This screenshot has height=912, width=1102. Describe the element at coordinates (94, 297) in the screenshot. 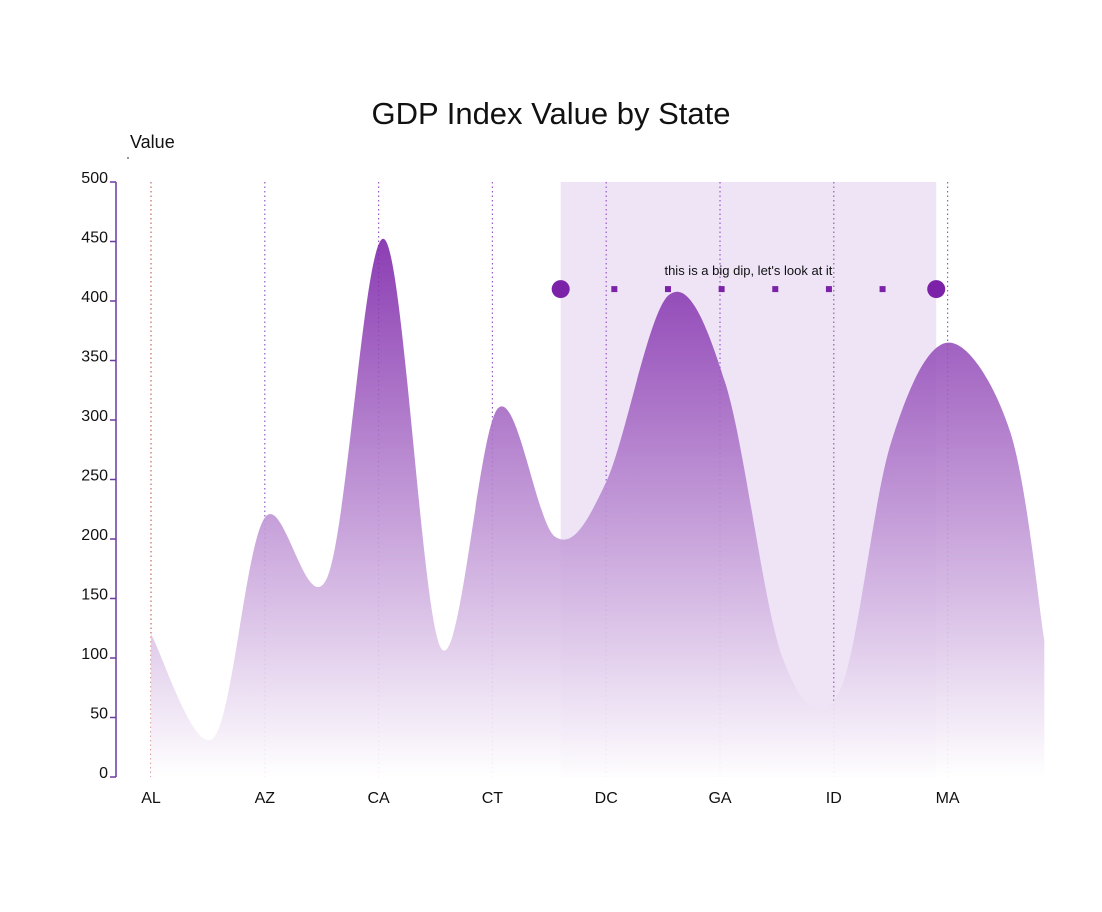

I see `y-tick-400: 400` at that location.